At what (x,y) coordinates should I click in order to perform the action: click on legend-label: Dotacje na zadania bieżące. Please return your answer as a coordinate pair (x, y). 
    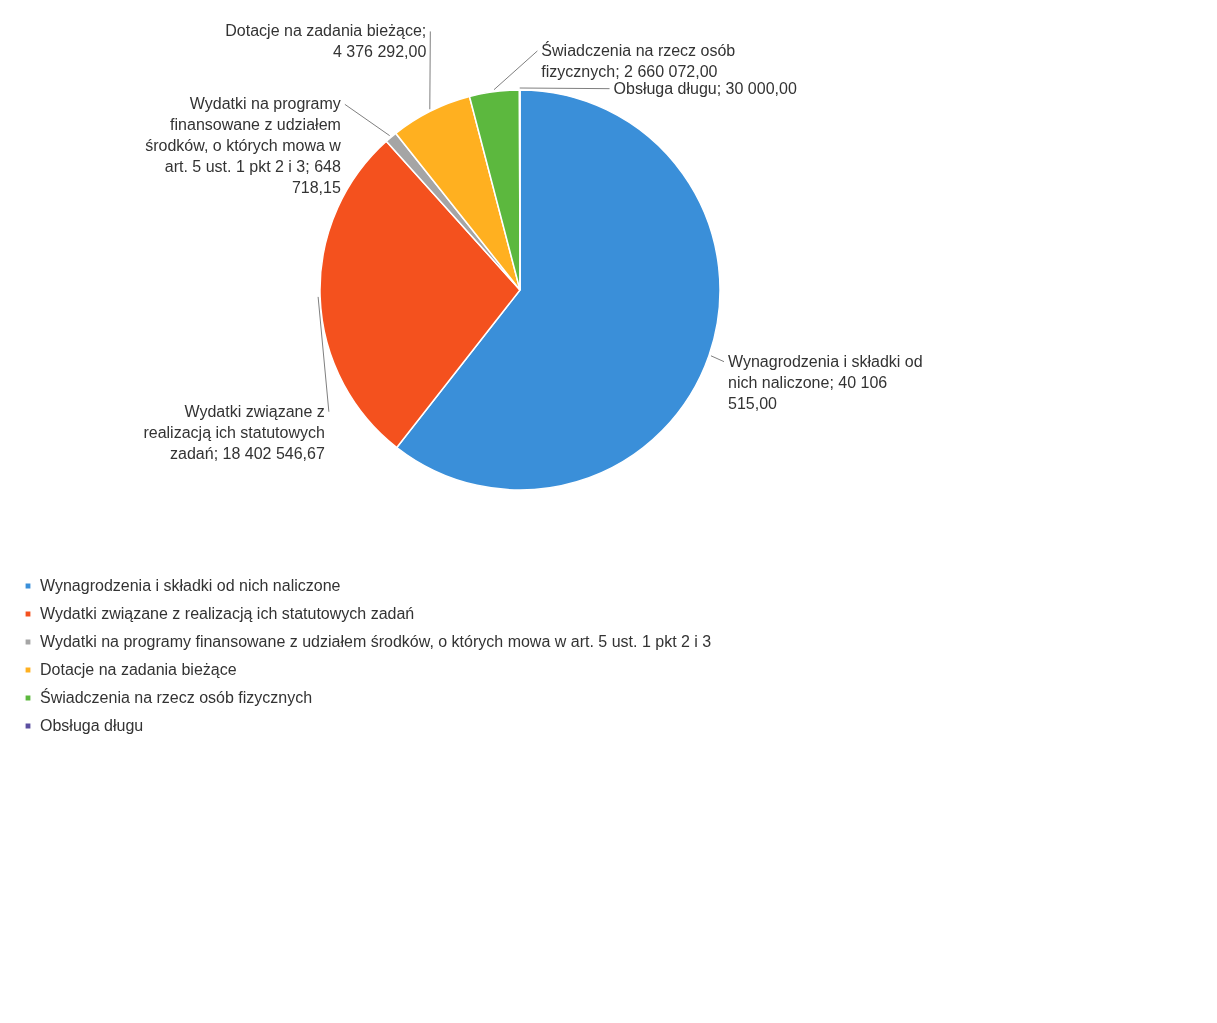
    Looking at the image, I should click on (138, 669).